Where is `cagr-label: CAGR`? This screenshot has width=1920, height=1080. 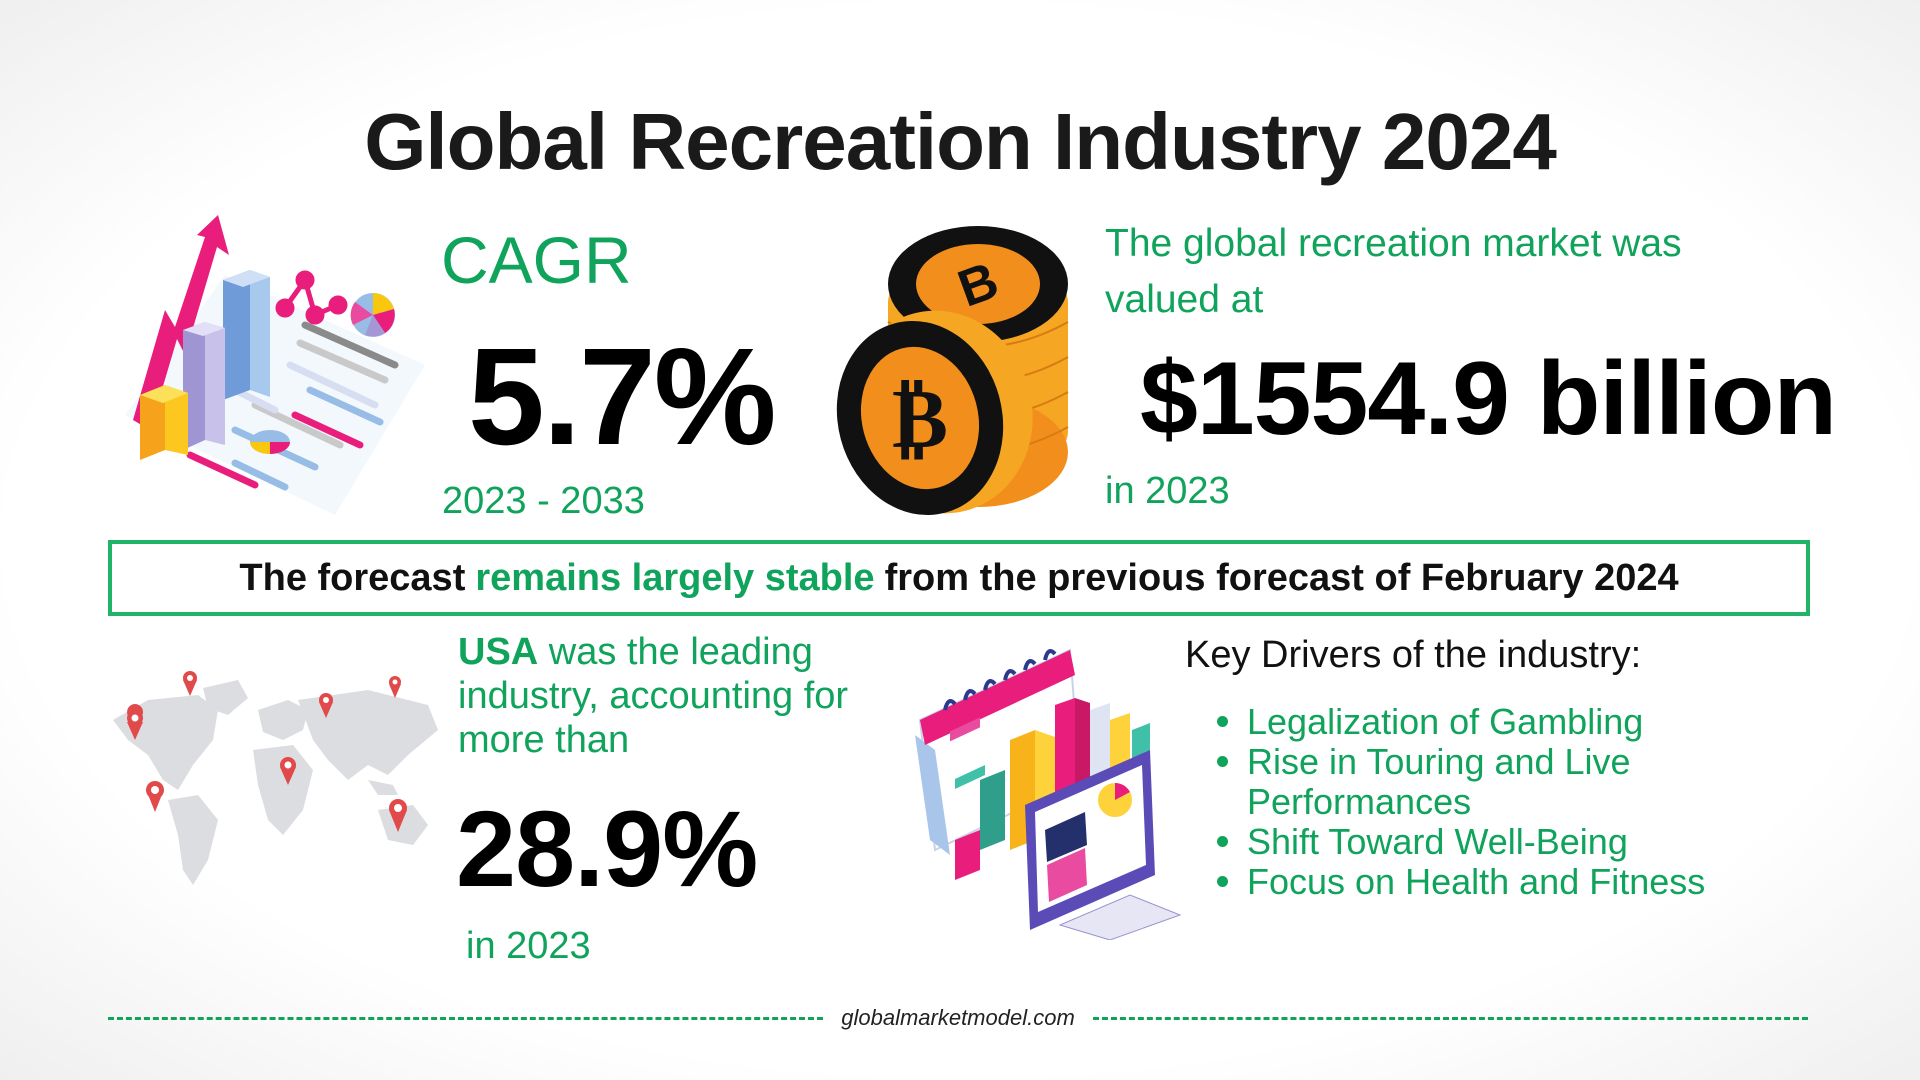 cagr-label: CAGR is located at coordinates (536, 260).